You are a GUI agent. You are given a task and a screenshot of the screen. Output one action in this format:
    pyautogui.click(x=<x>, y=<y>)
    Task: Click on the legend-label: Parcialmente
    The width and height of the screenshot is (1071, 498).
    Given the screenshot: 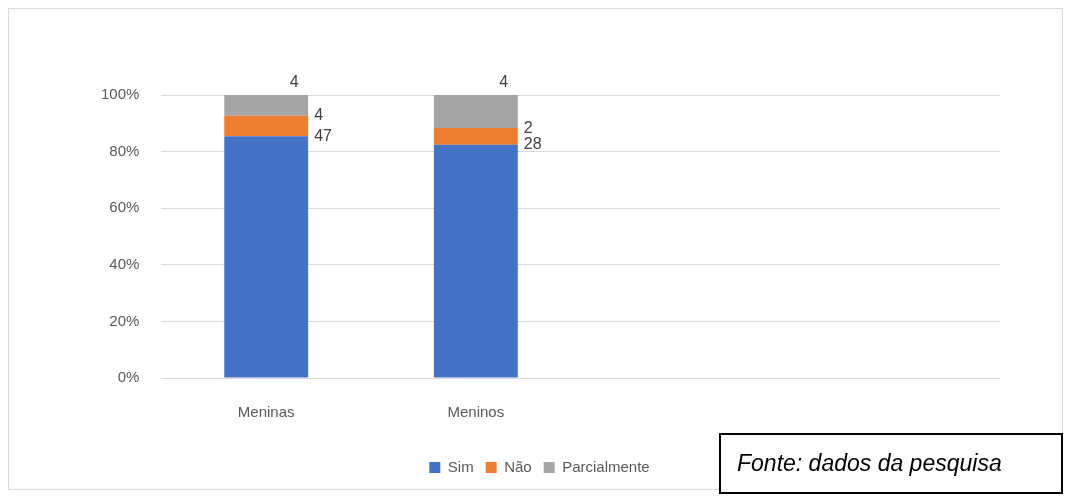 What is the action you would take?
    pyautogui.click(x=606, y=466)
    